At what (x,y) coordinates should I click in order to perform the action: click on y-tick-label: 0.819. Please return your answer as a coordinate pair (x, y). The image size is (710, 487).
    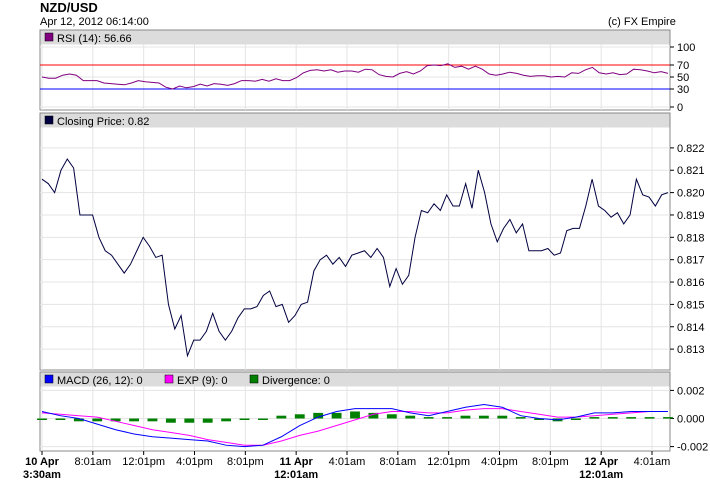
    Looking at the image, I should click on (691, 216).